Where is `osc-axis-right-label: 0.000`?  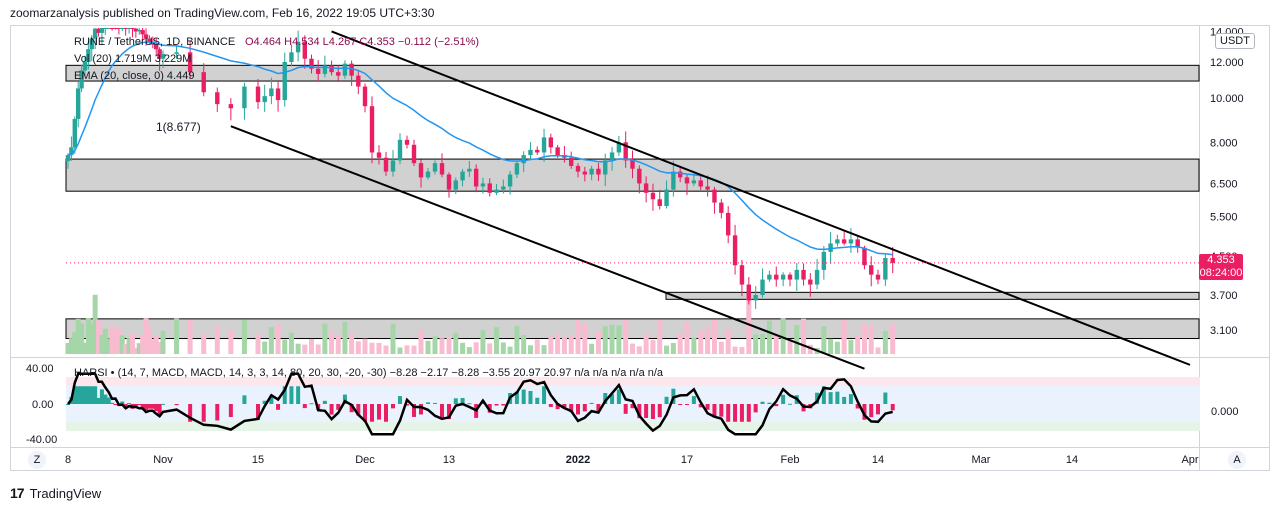
osc-axis-right-label: 0.000 is located at coordinates (1225, 412).